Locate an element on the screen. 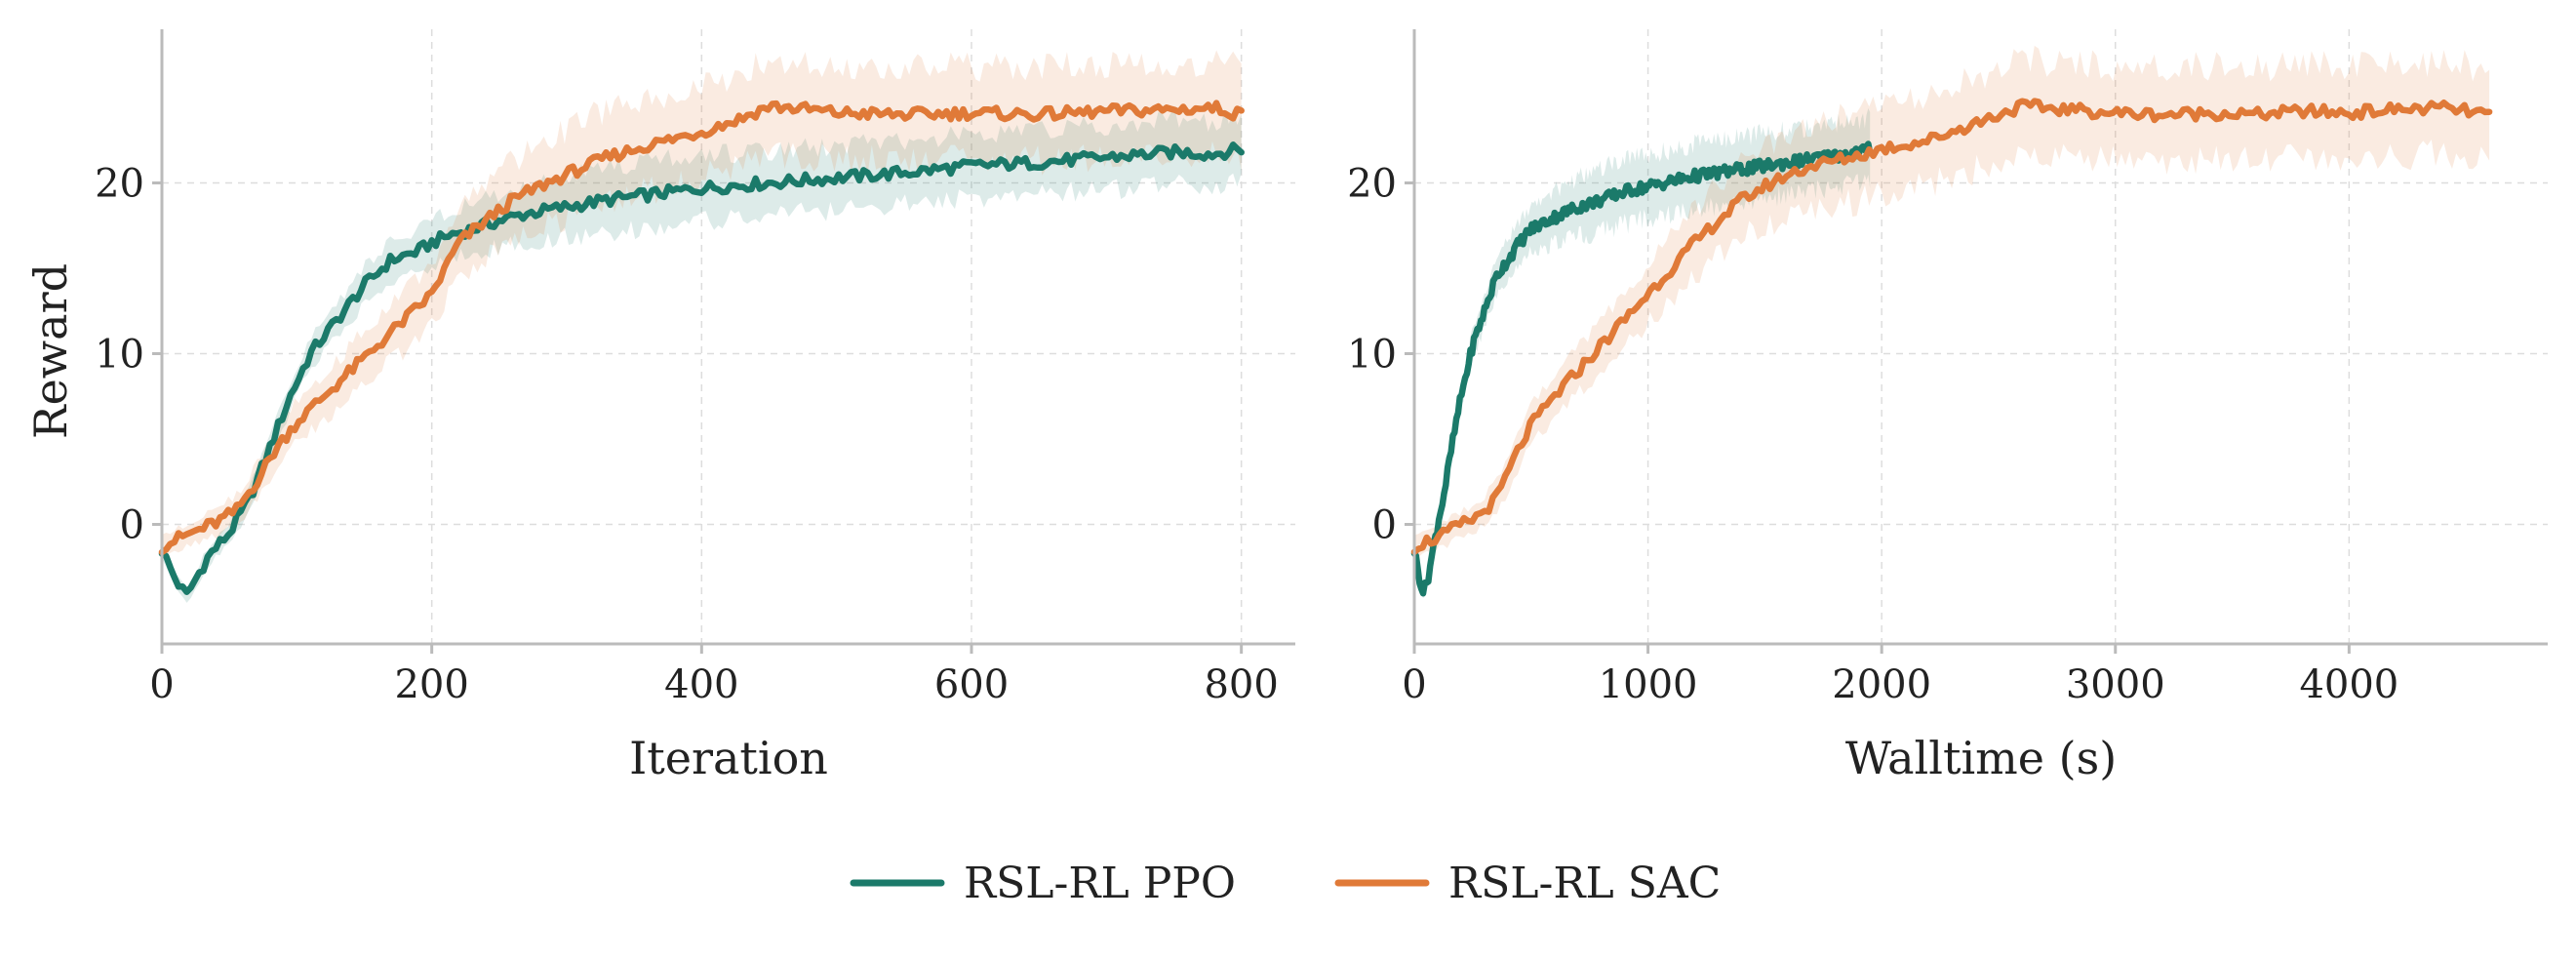  legend-label-ppo: RSL-RL PPO is located at coordinates (1100, 883).